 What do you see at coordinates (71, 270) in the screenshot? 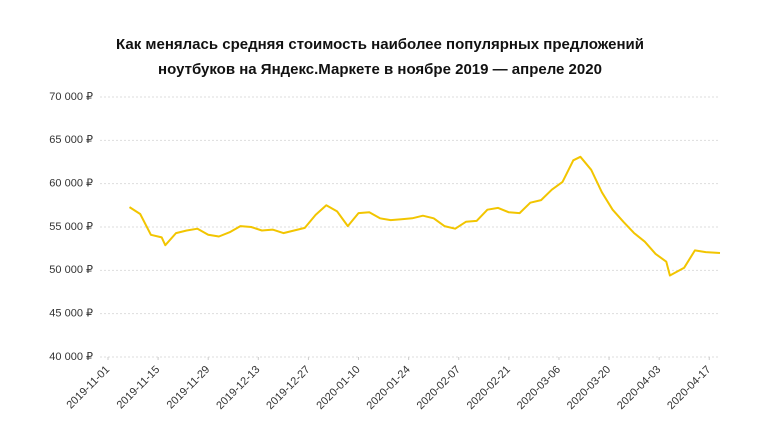
I see `y-tick-label: 50 000 ₽` at bounding box center [71, 270].